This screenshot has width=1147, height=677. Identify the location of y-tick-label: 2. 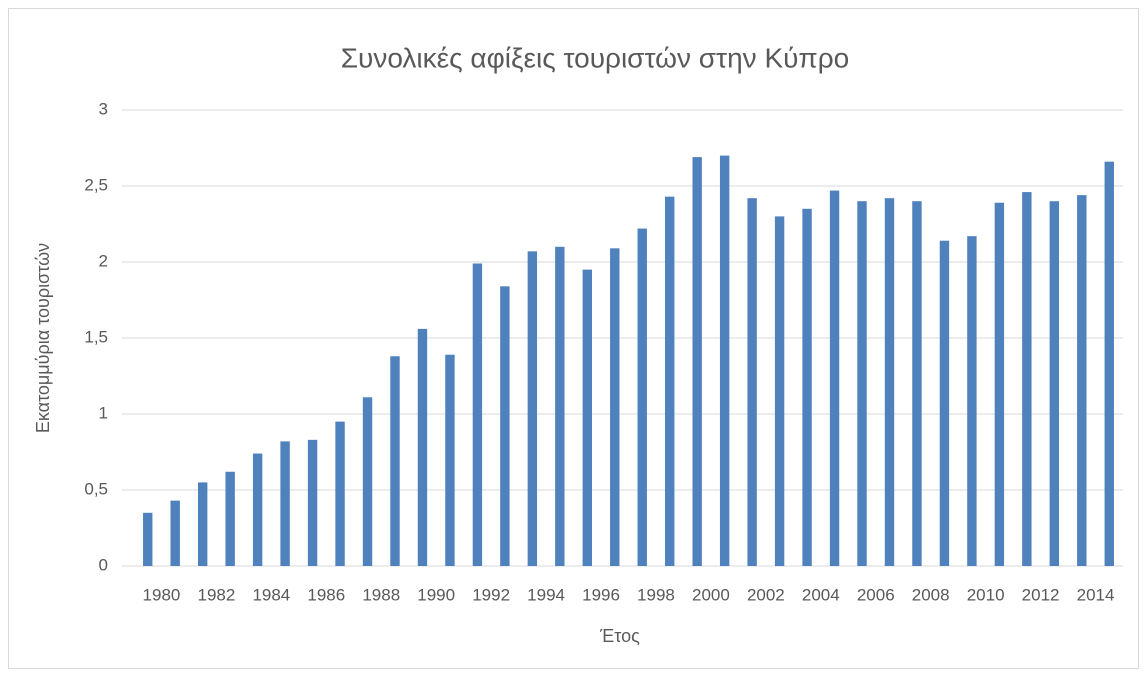
(103, 260).